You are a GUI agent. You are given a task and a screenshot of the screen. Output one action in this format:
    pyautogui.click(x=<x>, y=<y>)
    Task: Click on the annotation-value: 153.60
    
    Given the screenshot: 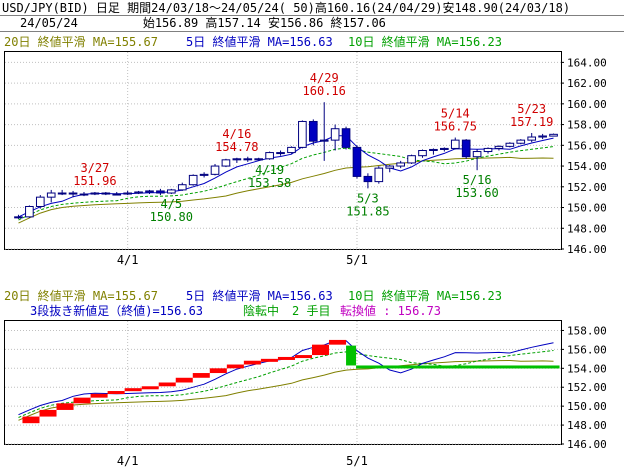 What is the action you would take?
    pyautogui.click(x=476, y=193)
    